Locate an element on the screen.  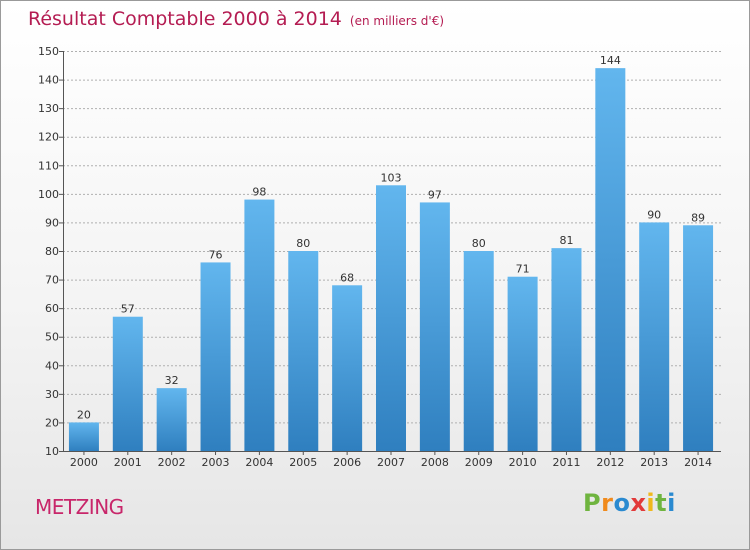
y-tick-label: 120 is located at coordinates (48, 137).